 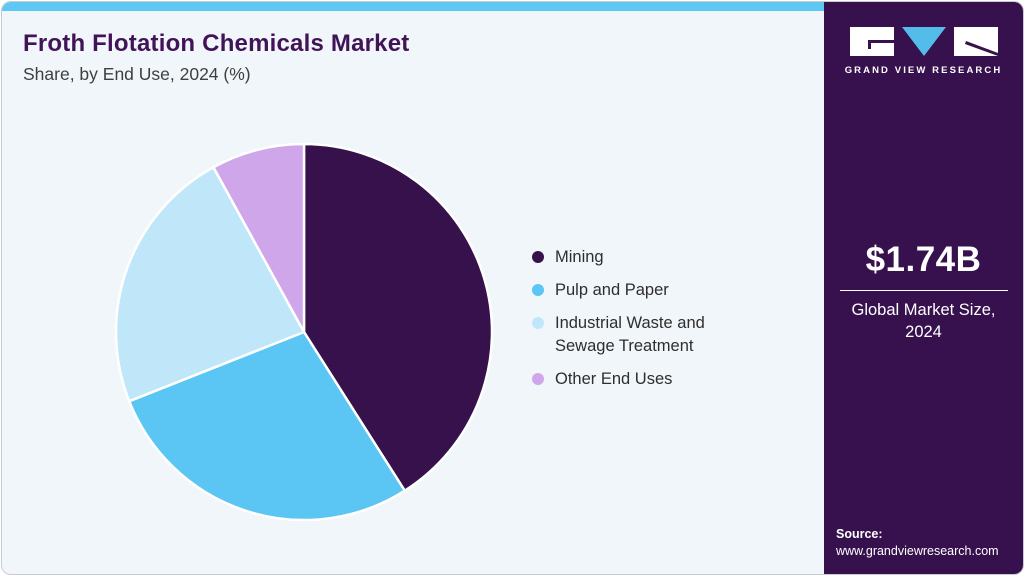 I want to click on market-size-label-line2: 2024, so click(x=923, y=332).